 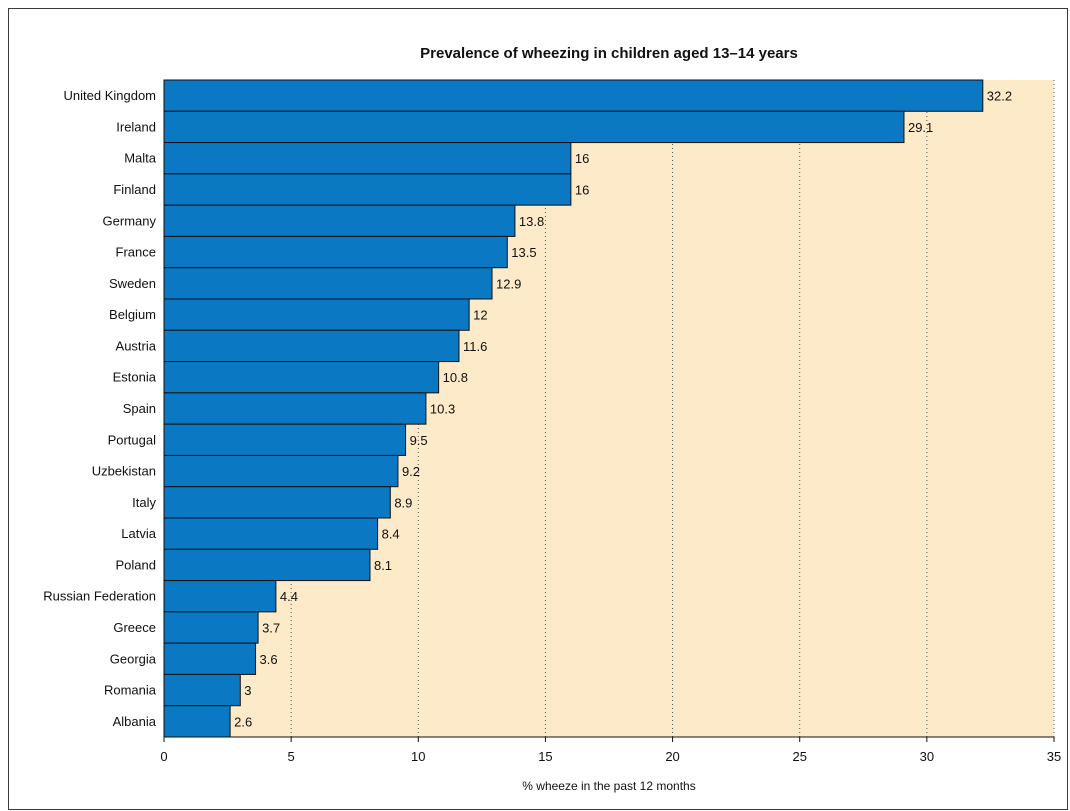 What do you see at coordinates (523, 252) in the screenshot?
I see `data-label: 13.5` at bounding box center [523, 252].